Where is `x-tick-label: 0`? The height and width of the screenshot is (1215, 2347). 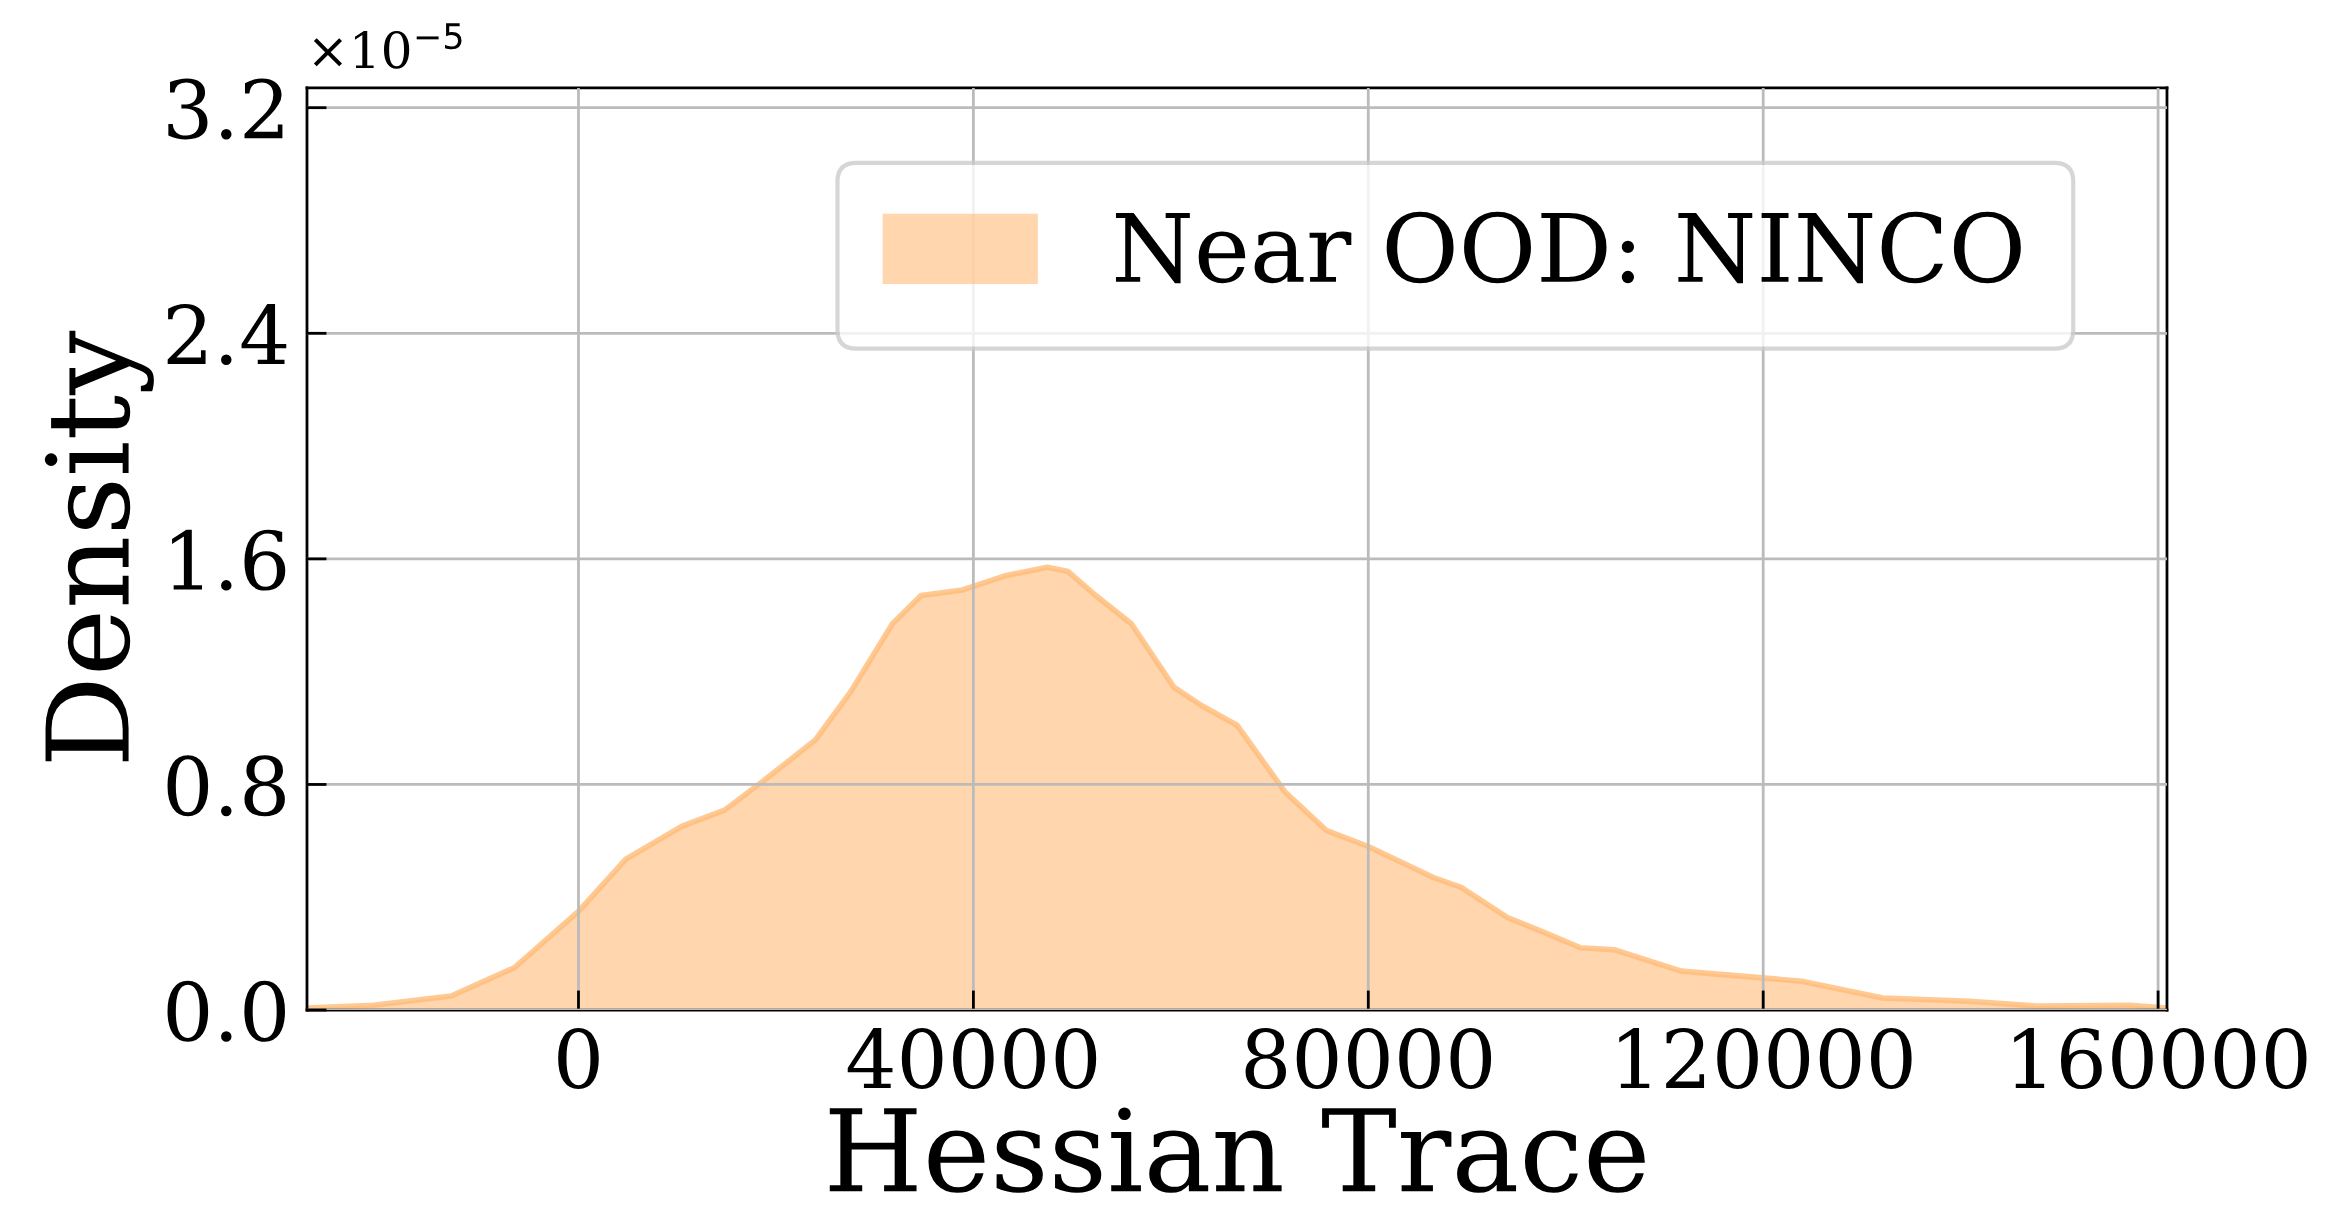 x-tick-label: 0 is located at coordinates (578, 1059).